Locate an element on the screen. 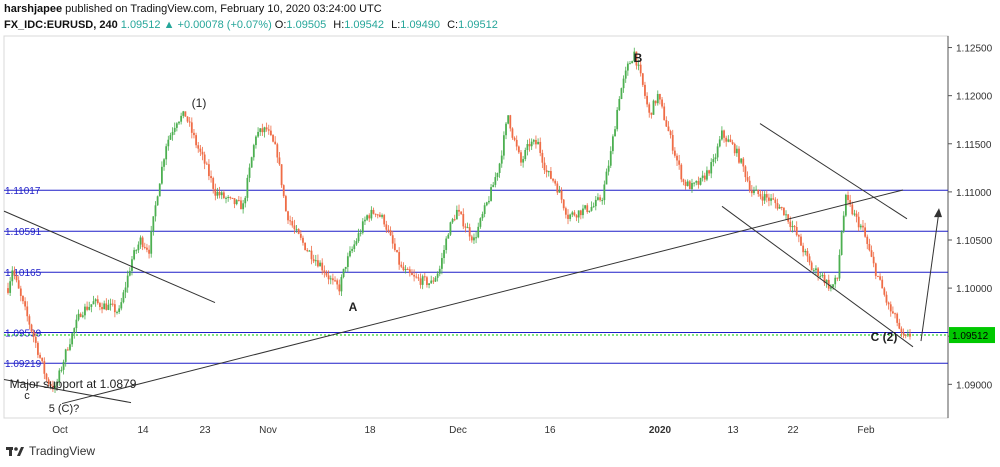 The height and width of the screenshot is (467, 1000). symbol-label: FX_IDC:EURUSD, 240 is located at coordinates (61, 25).